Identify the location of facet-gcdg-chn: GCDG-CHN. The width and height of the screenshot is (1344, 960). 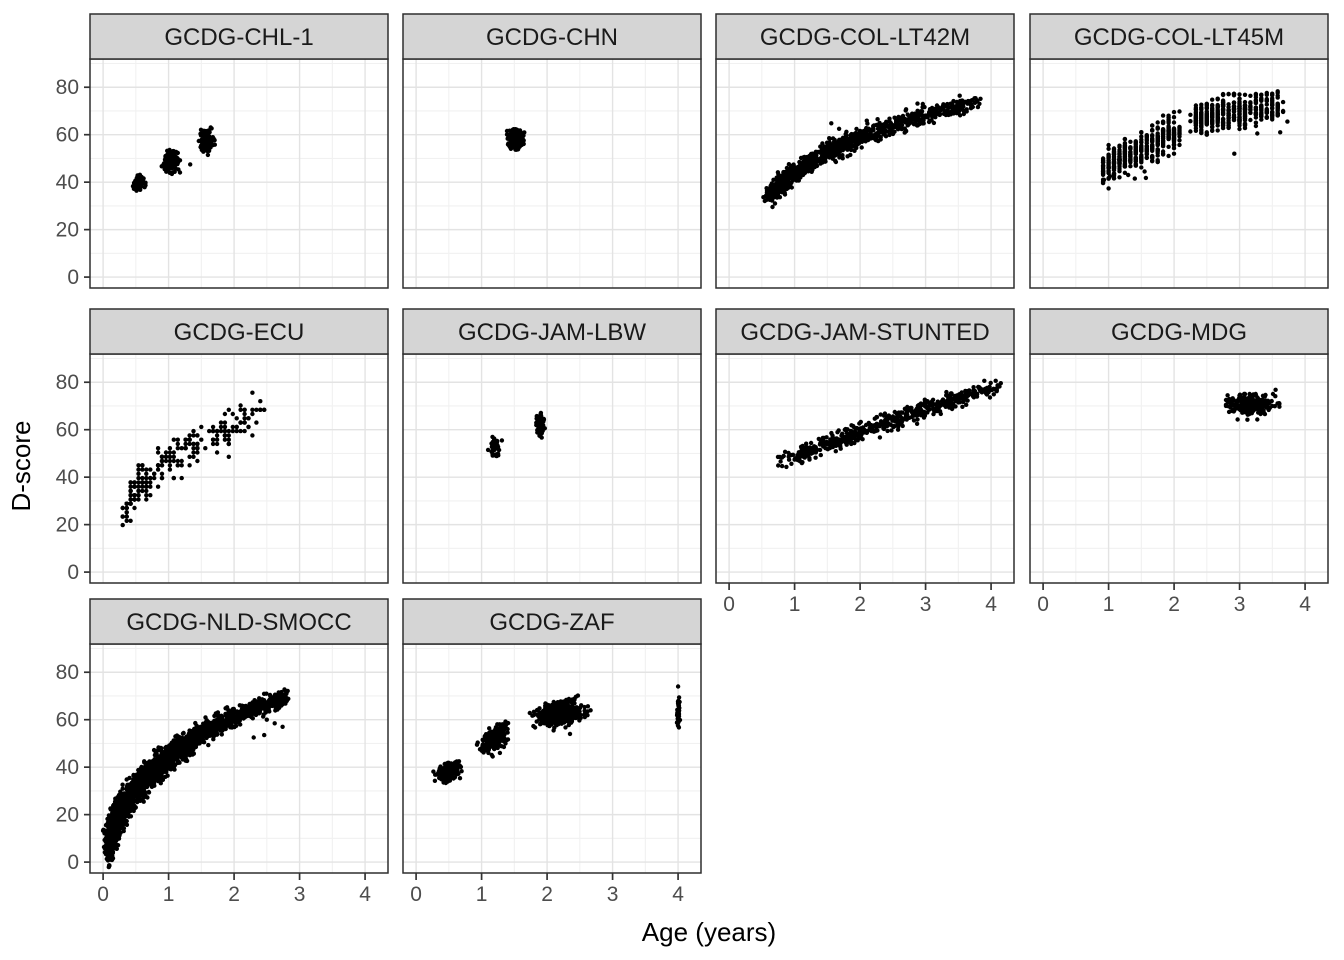
(552, 151).